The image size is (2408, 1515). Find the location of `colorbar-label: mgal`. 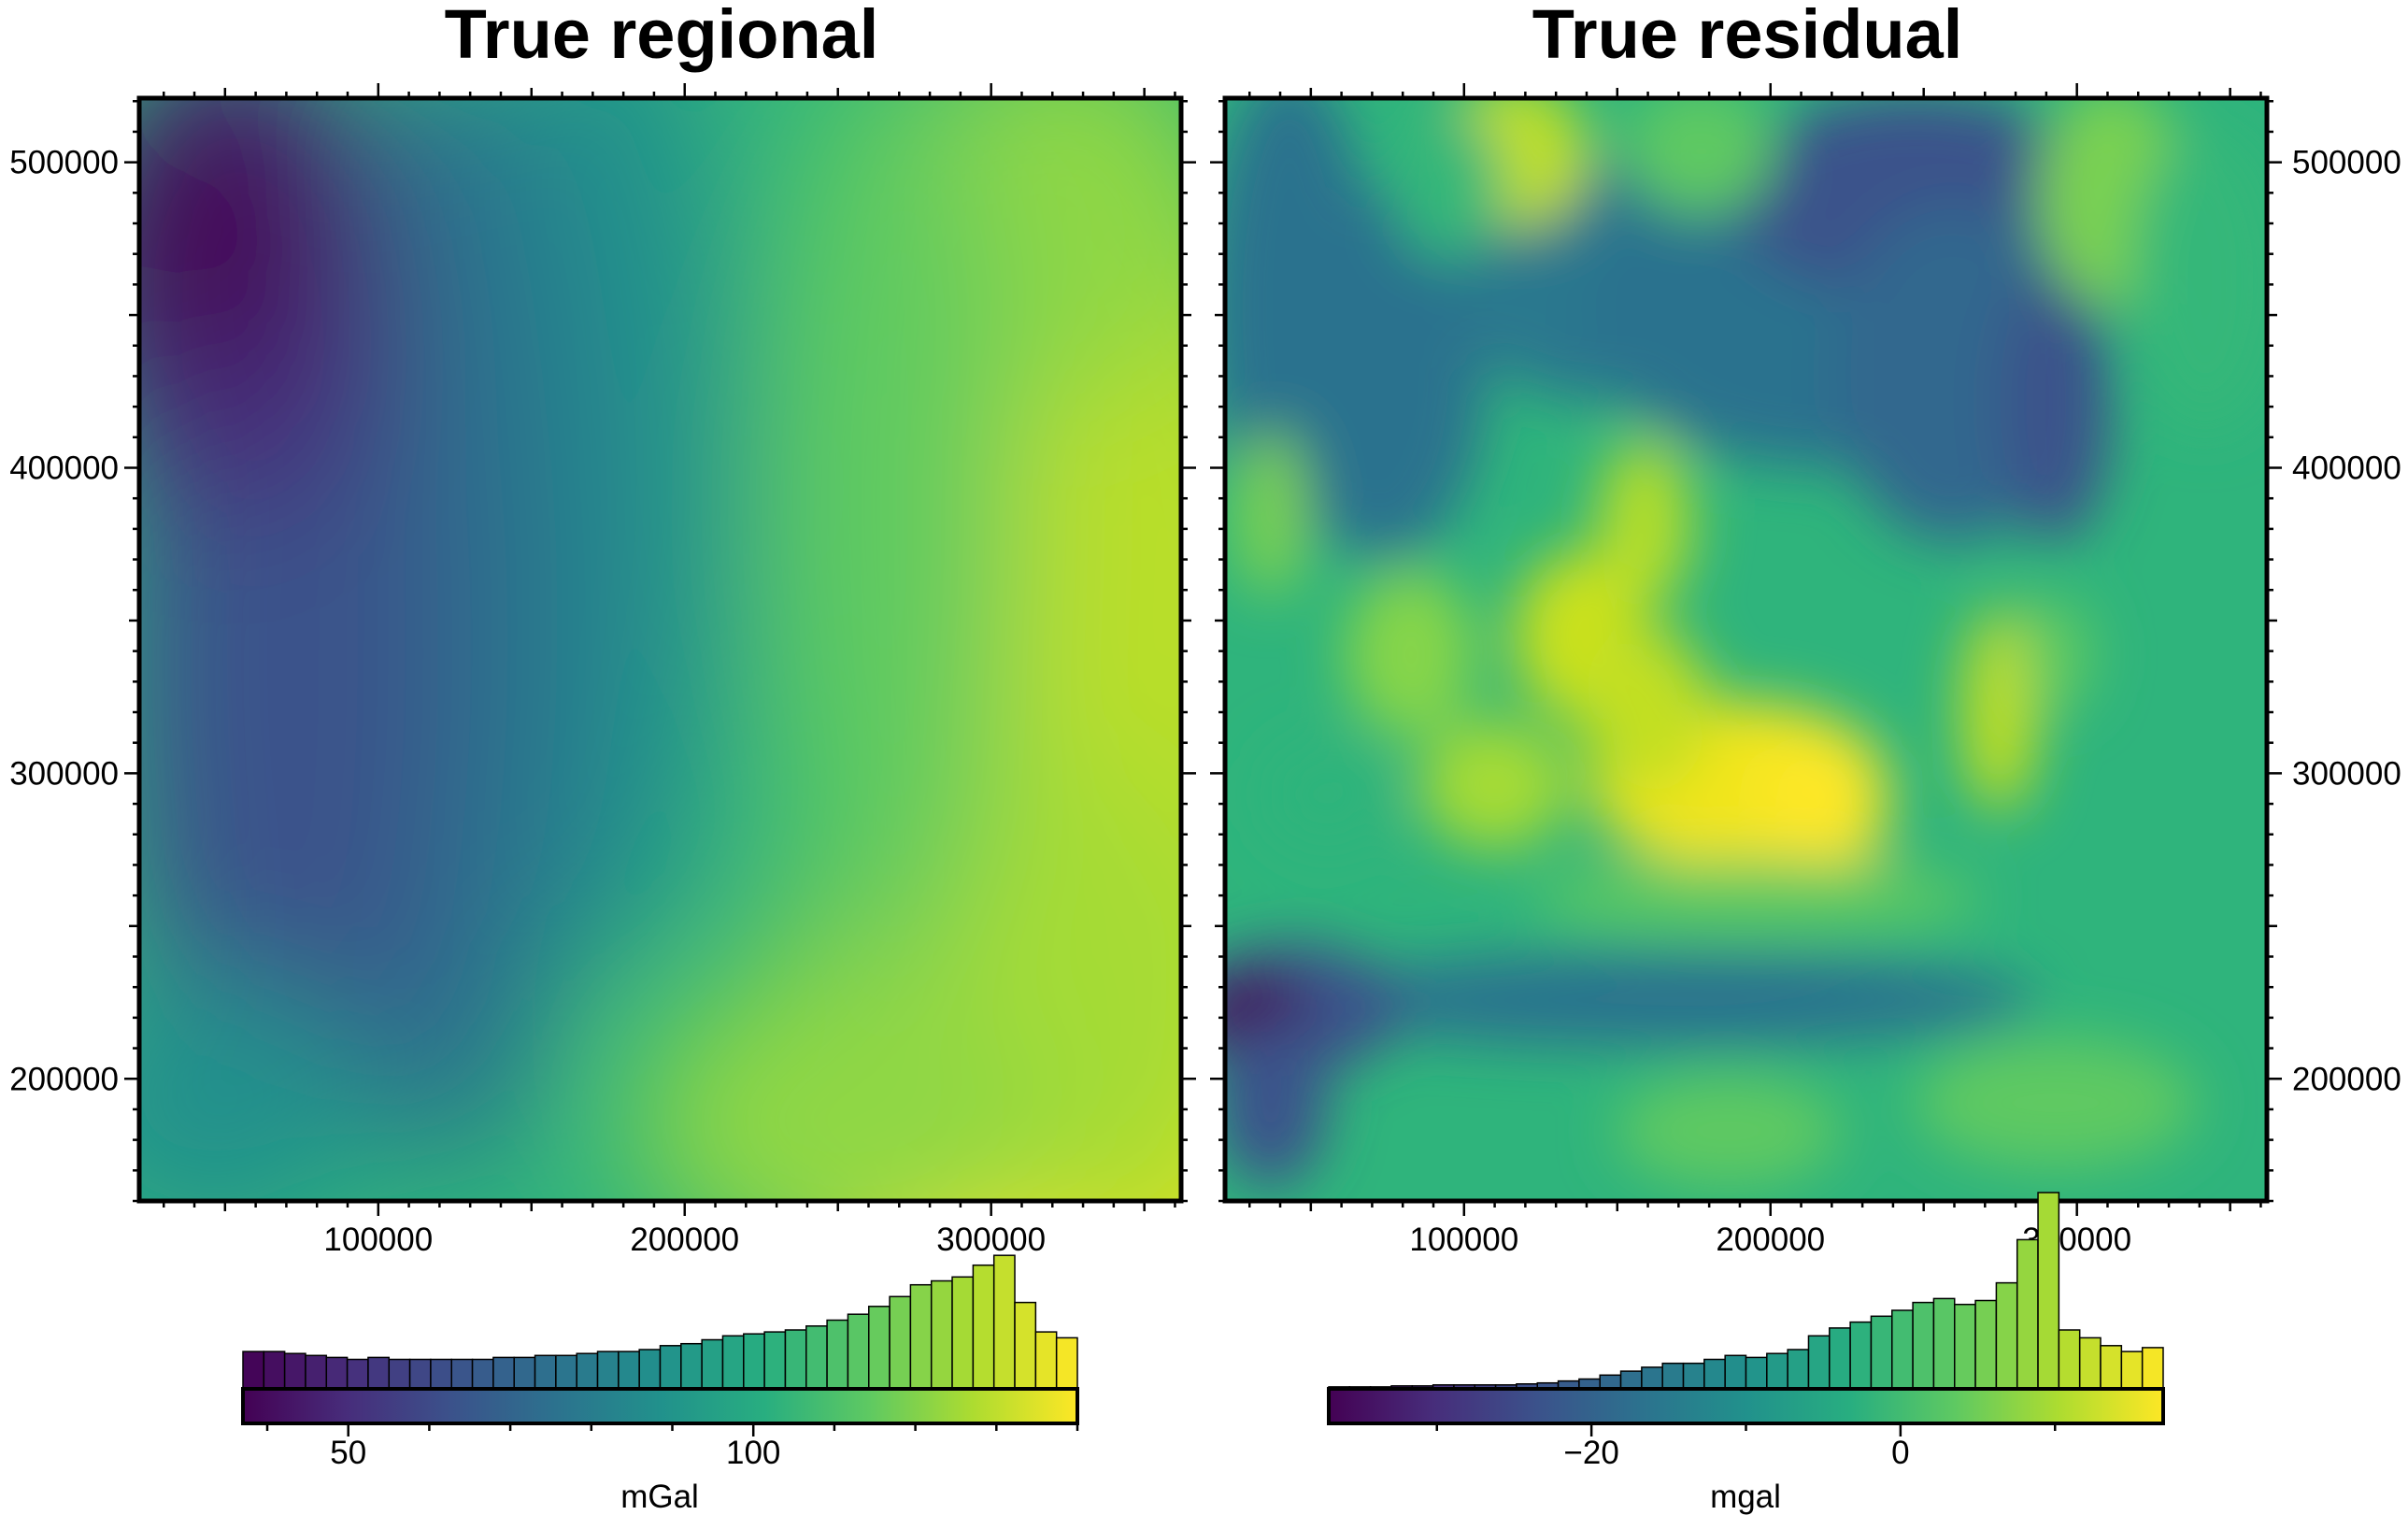

colorbar-label: mgal is located at coordinates (1745, 1497).